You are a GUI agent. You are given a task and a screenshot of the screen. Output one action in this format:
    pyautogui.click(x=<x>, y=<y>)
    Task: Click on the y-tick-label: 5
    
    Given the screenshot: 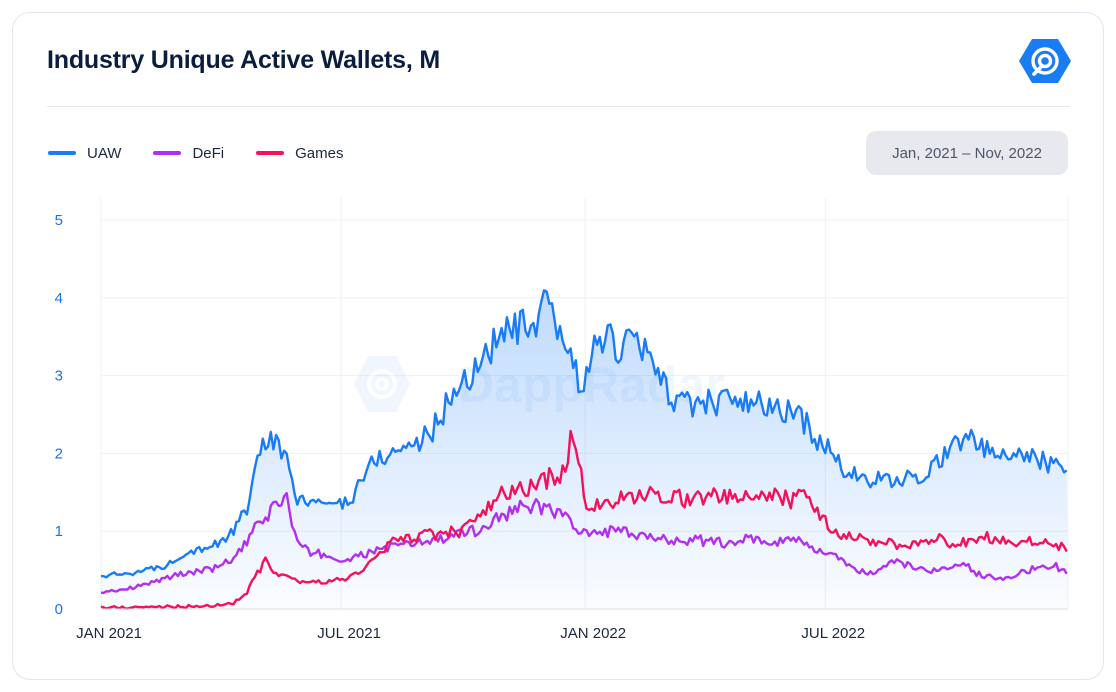 What is the action you would take?
    pyautogui.click(x=59, y=220)
    